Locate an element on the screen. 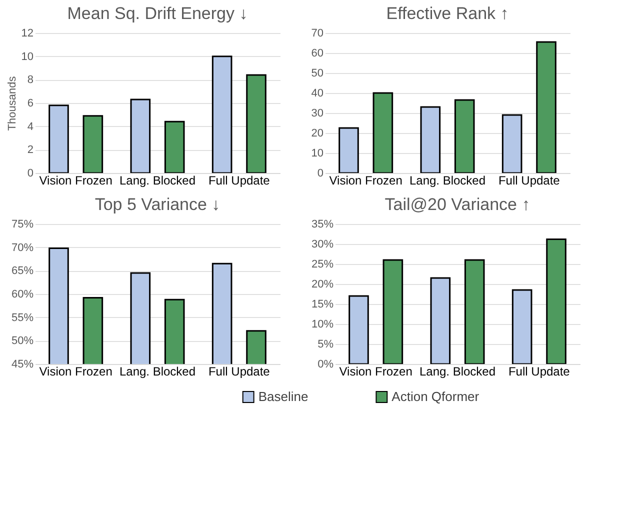 The width and height of the screenshot is (639, 523). y-tick-label: 45% is located at coordinates (22, 364).